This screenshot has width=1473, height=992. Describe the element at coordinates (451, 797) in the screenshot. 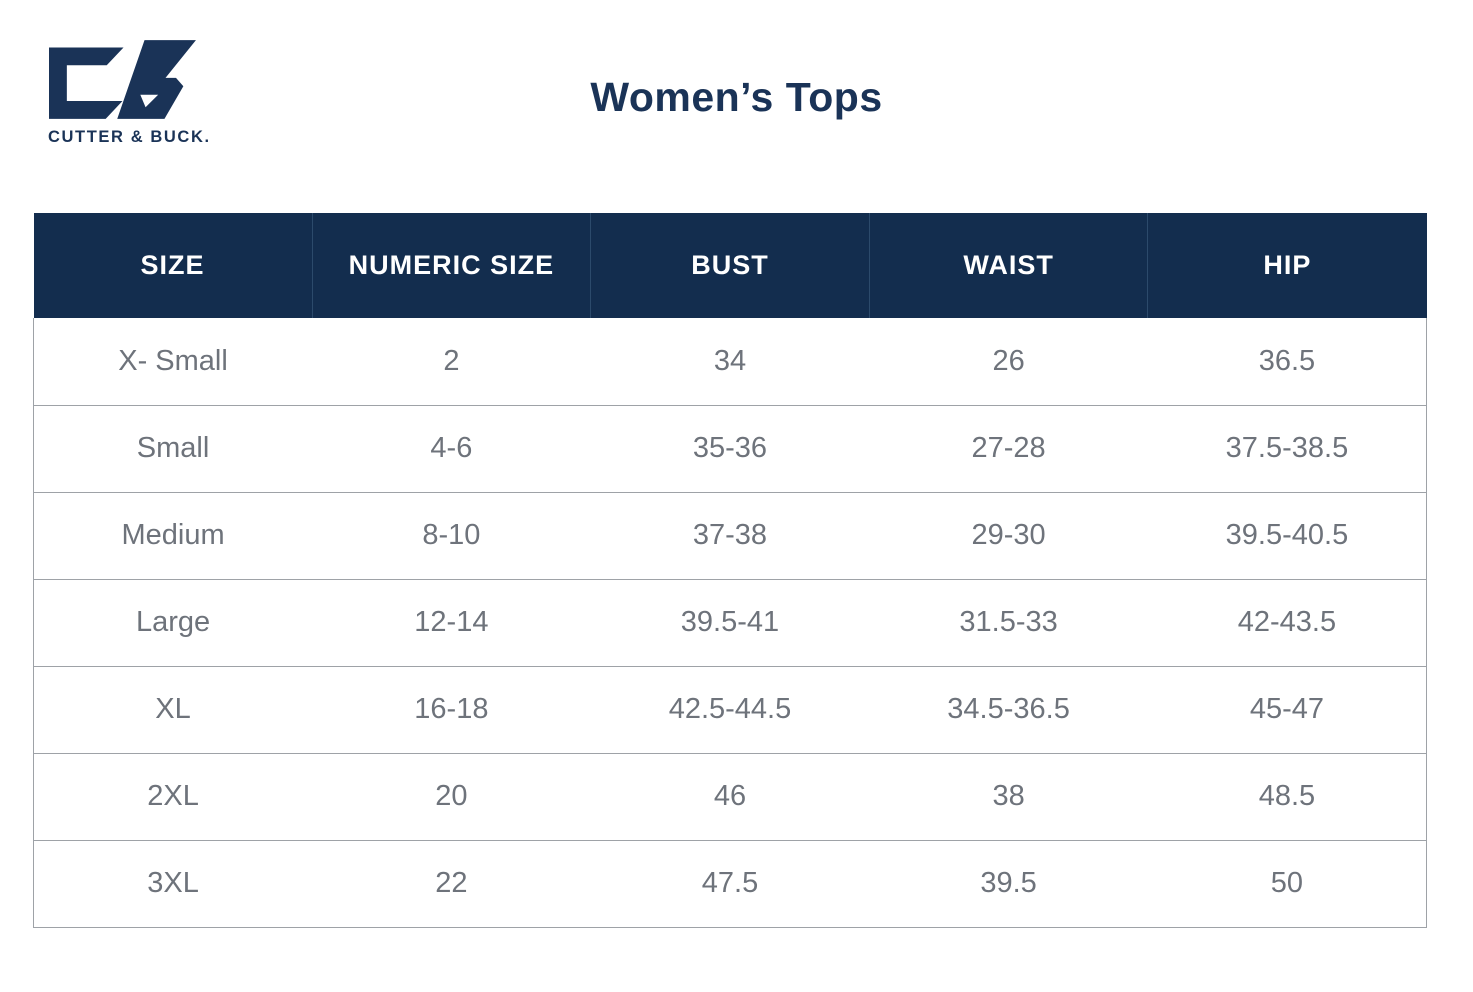

I see `table-cell: 20` at that location.